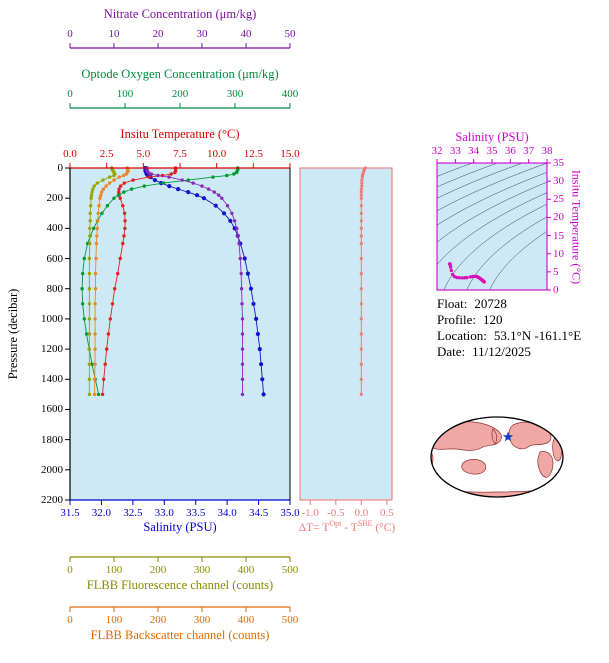 The width and height of the screenshot is (609, 663). What do you see at coordinates (553, 424) in the screenshot?
I see `map-continent-greenland` at bounding box center [553, 424].